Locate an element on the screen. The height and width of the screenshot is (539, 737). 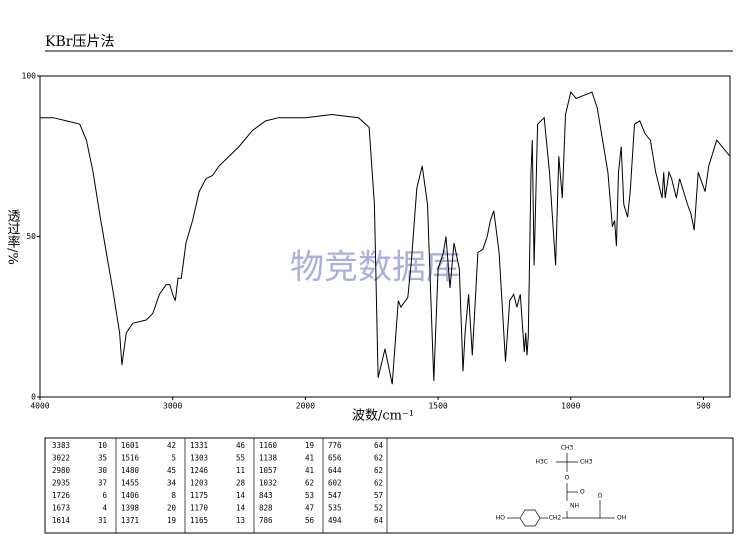
peak-transmittance: 42 is located at coordinates (171, 445).